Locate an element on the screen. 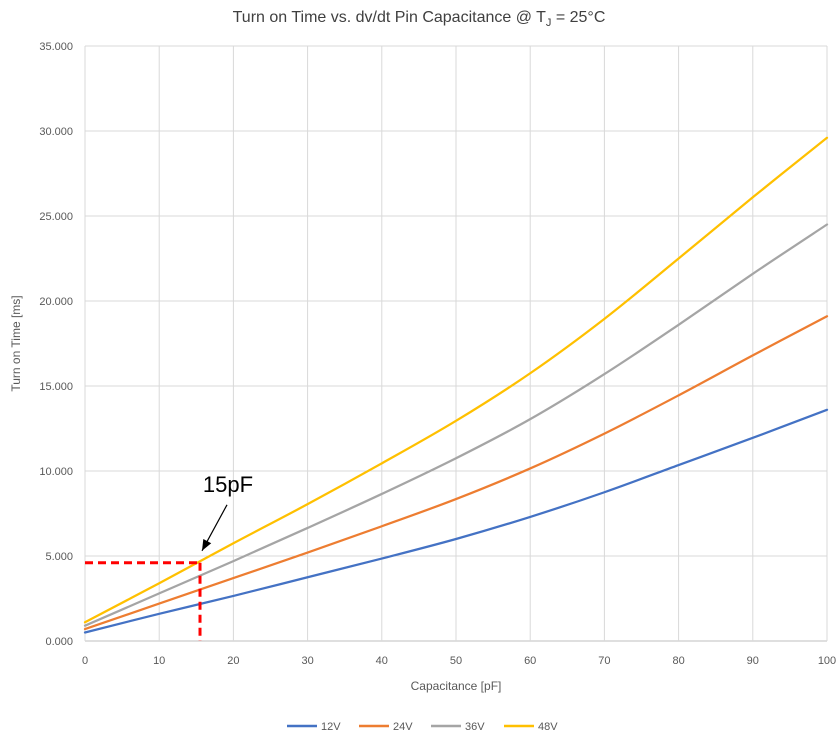 The width and height of the screenshot is (839, 740). legend-label: 36V is located at coordinates (475, 727).